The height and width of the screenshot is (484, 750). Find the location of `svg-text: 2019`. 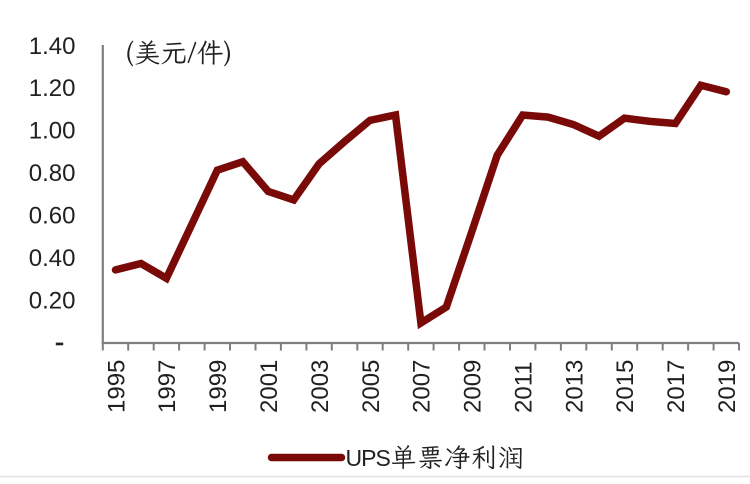

svg-text: 2019 is located at coordinates (727, 386).